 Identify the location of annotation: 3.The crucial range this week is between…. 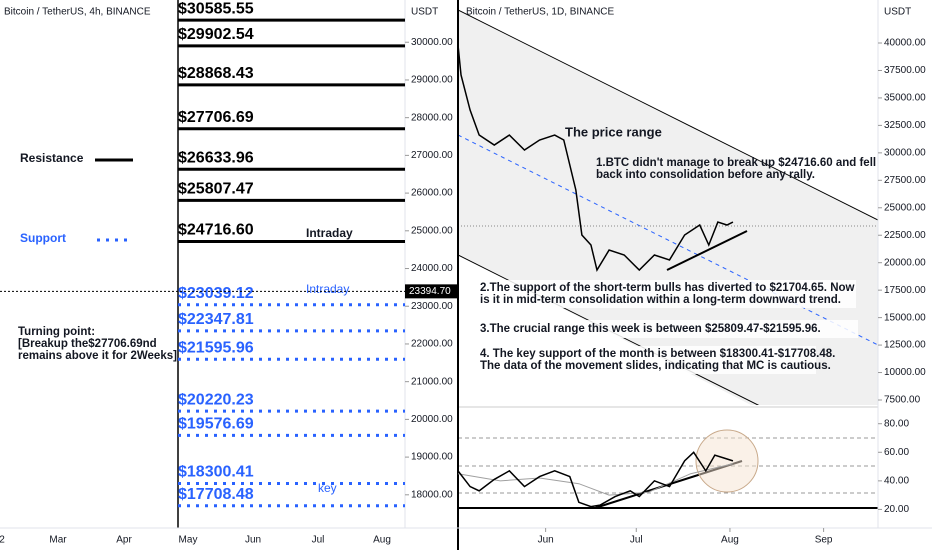
(650, 329).